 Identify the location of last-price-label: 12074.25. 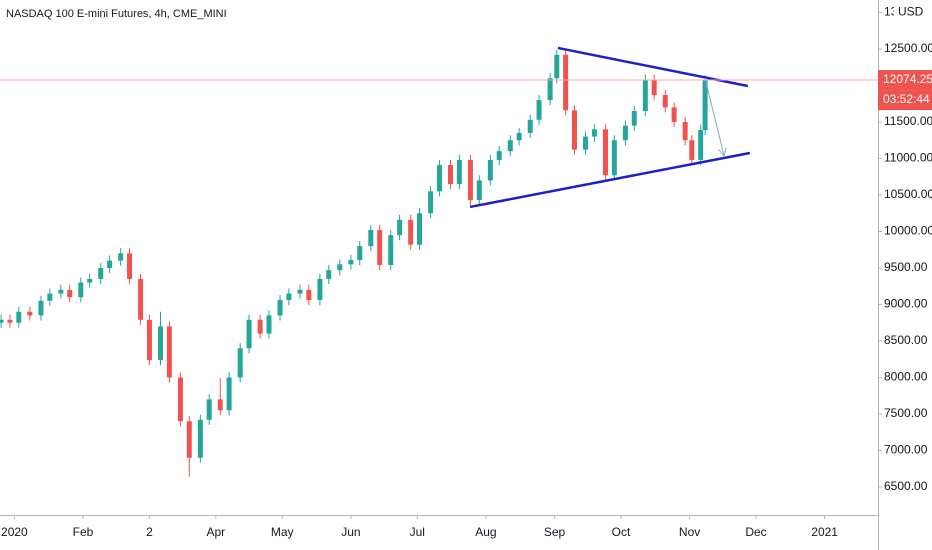
(907, 79).